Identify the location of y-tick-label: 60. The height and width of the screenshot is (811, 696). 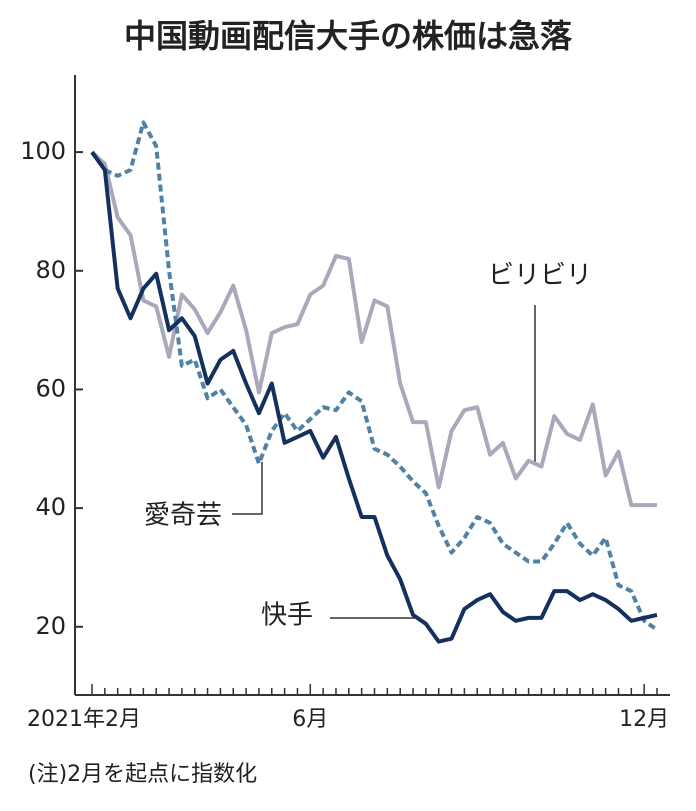
(50, 388).